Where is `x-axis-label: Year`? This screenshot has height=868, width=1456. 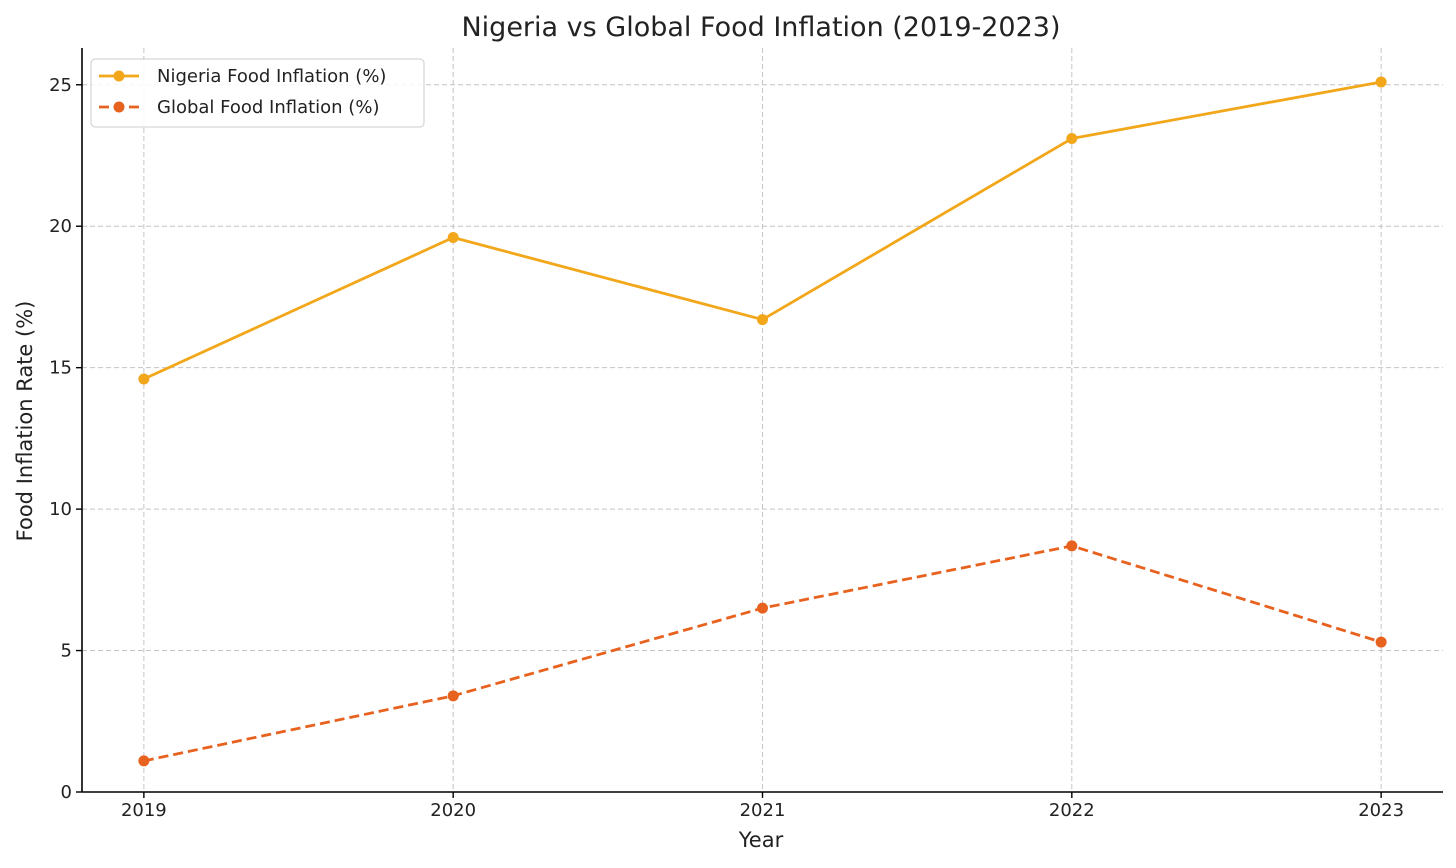
x-axis-label: Year is located at coordinates (761, 840).